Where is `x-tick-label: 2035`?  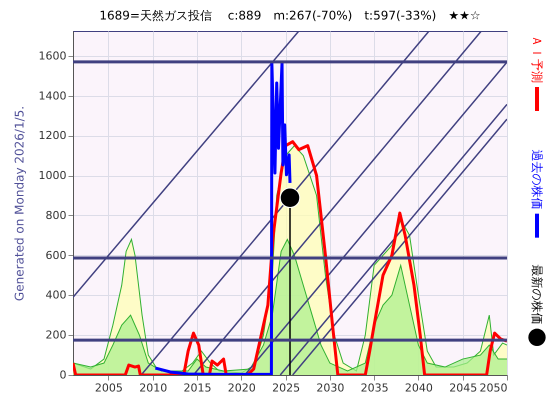
x-tick-label: 2035 is located at coordinates (374, 388).